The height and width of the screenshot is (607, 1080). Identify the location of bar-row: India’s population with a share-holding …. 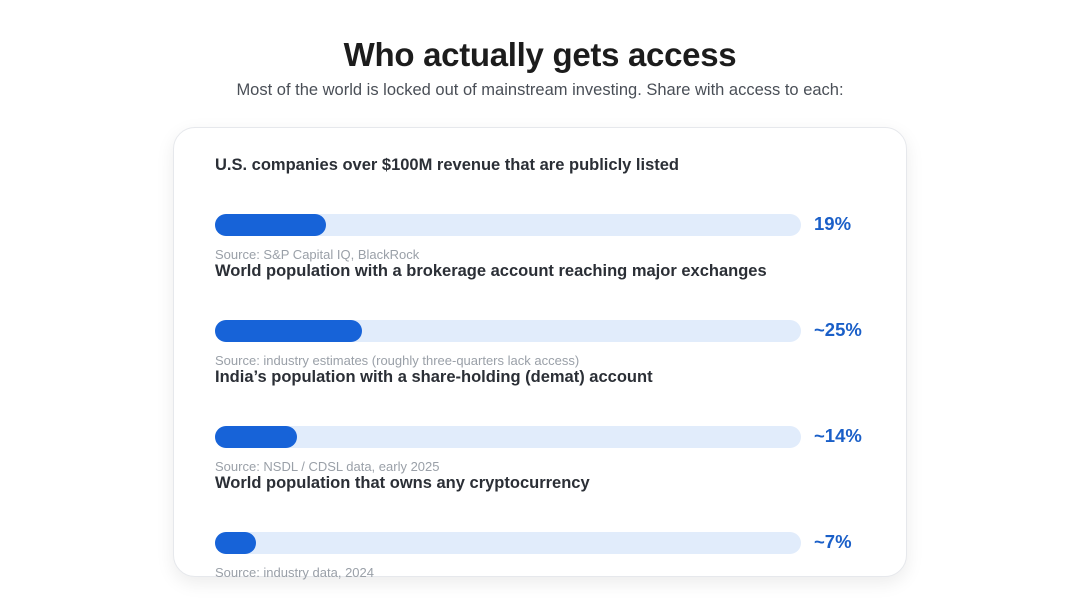
(545, 421).